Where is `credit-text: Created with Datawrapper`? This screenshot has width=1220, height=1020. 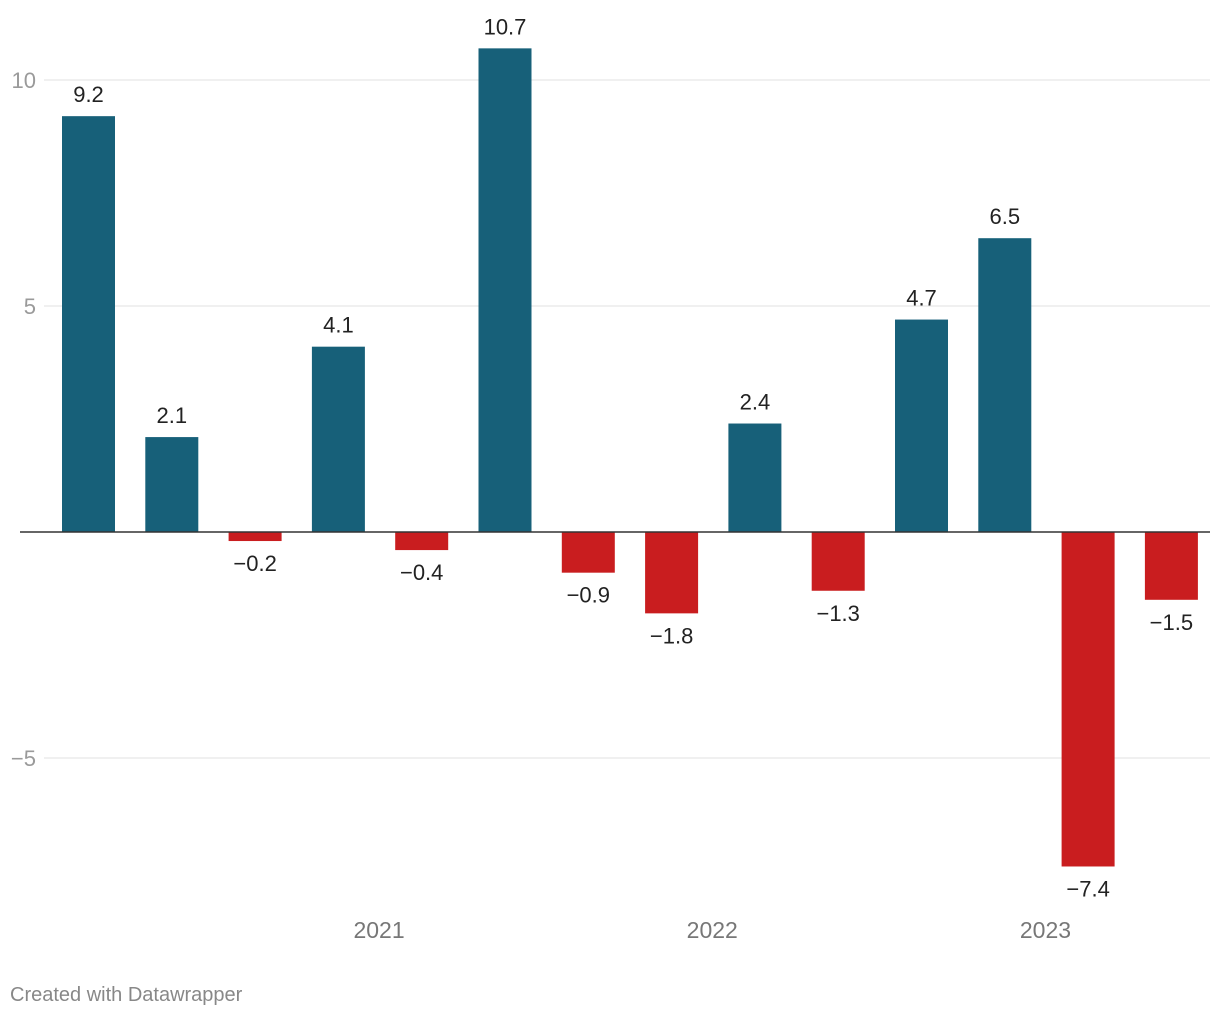 credit-text: Created with Datawrapper is located at coordinates (126, 995).